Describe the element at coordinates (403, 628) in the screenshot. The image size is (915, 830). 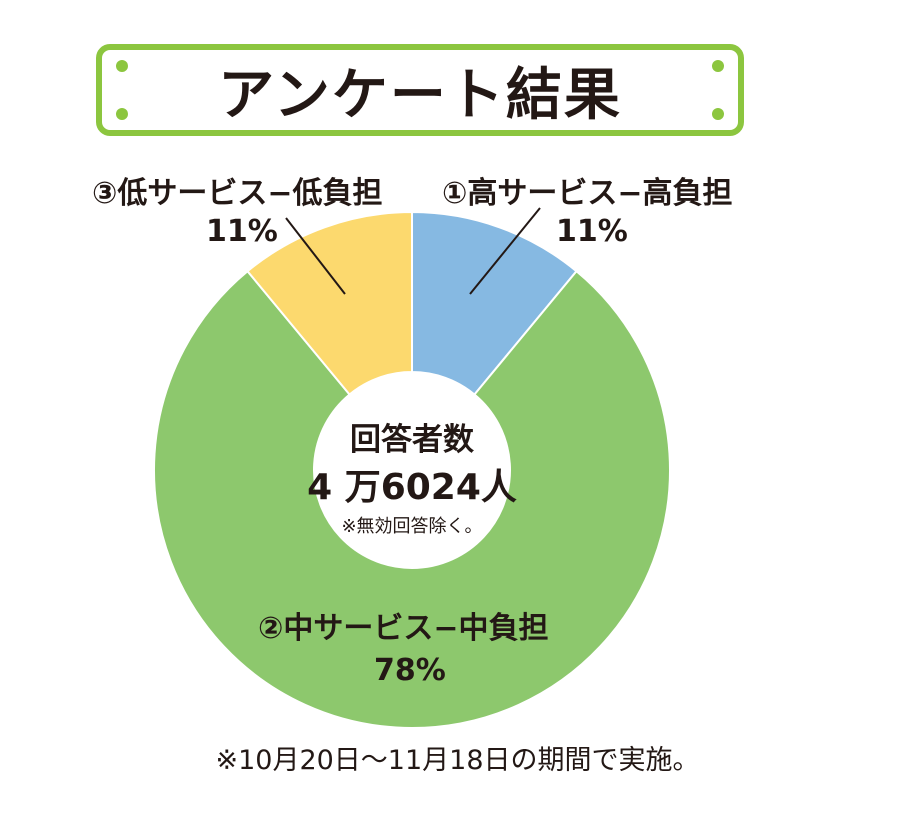
I see `slice-label-mid: ②中サービス−中負担` at that location.